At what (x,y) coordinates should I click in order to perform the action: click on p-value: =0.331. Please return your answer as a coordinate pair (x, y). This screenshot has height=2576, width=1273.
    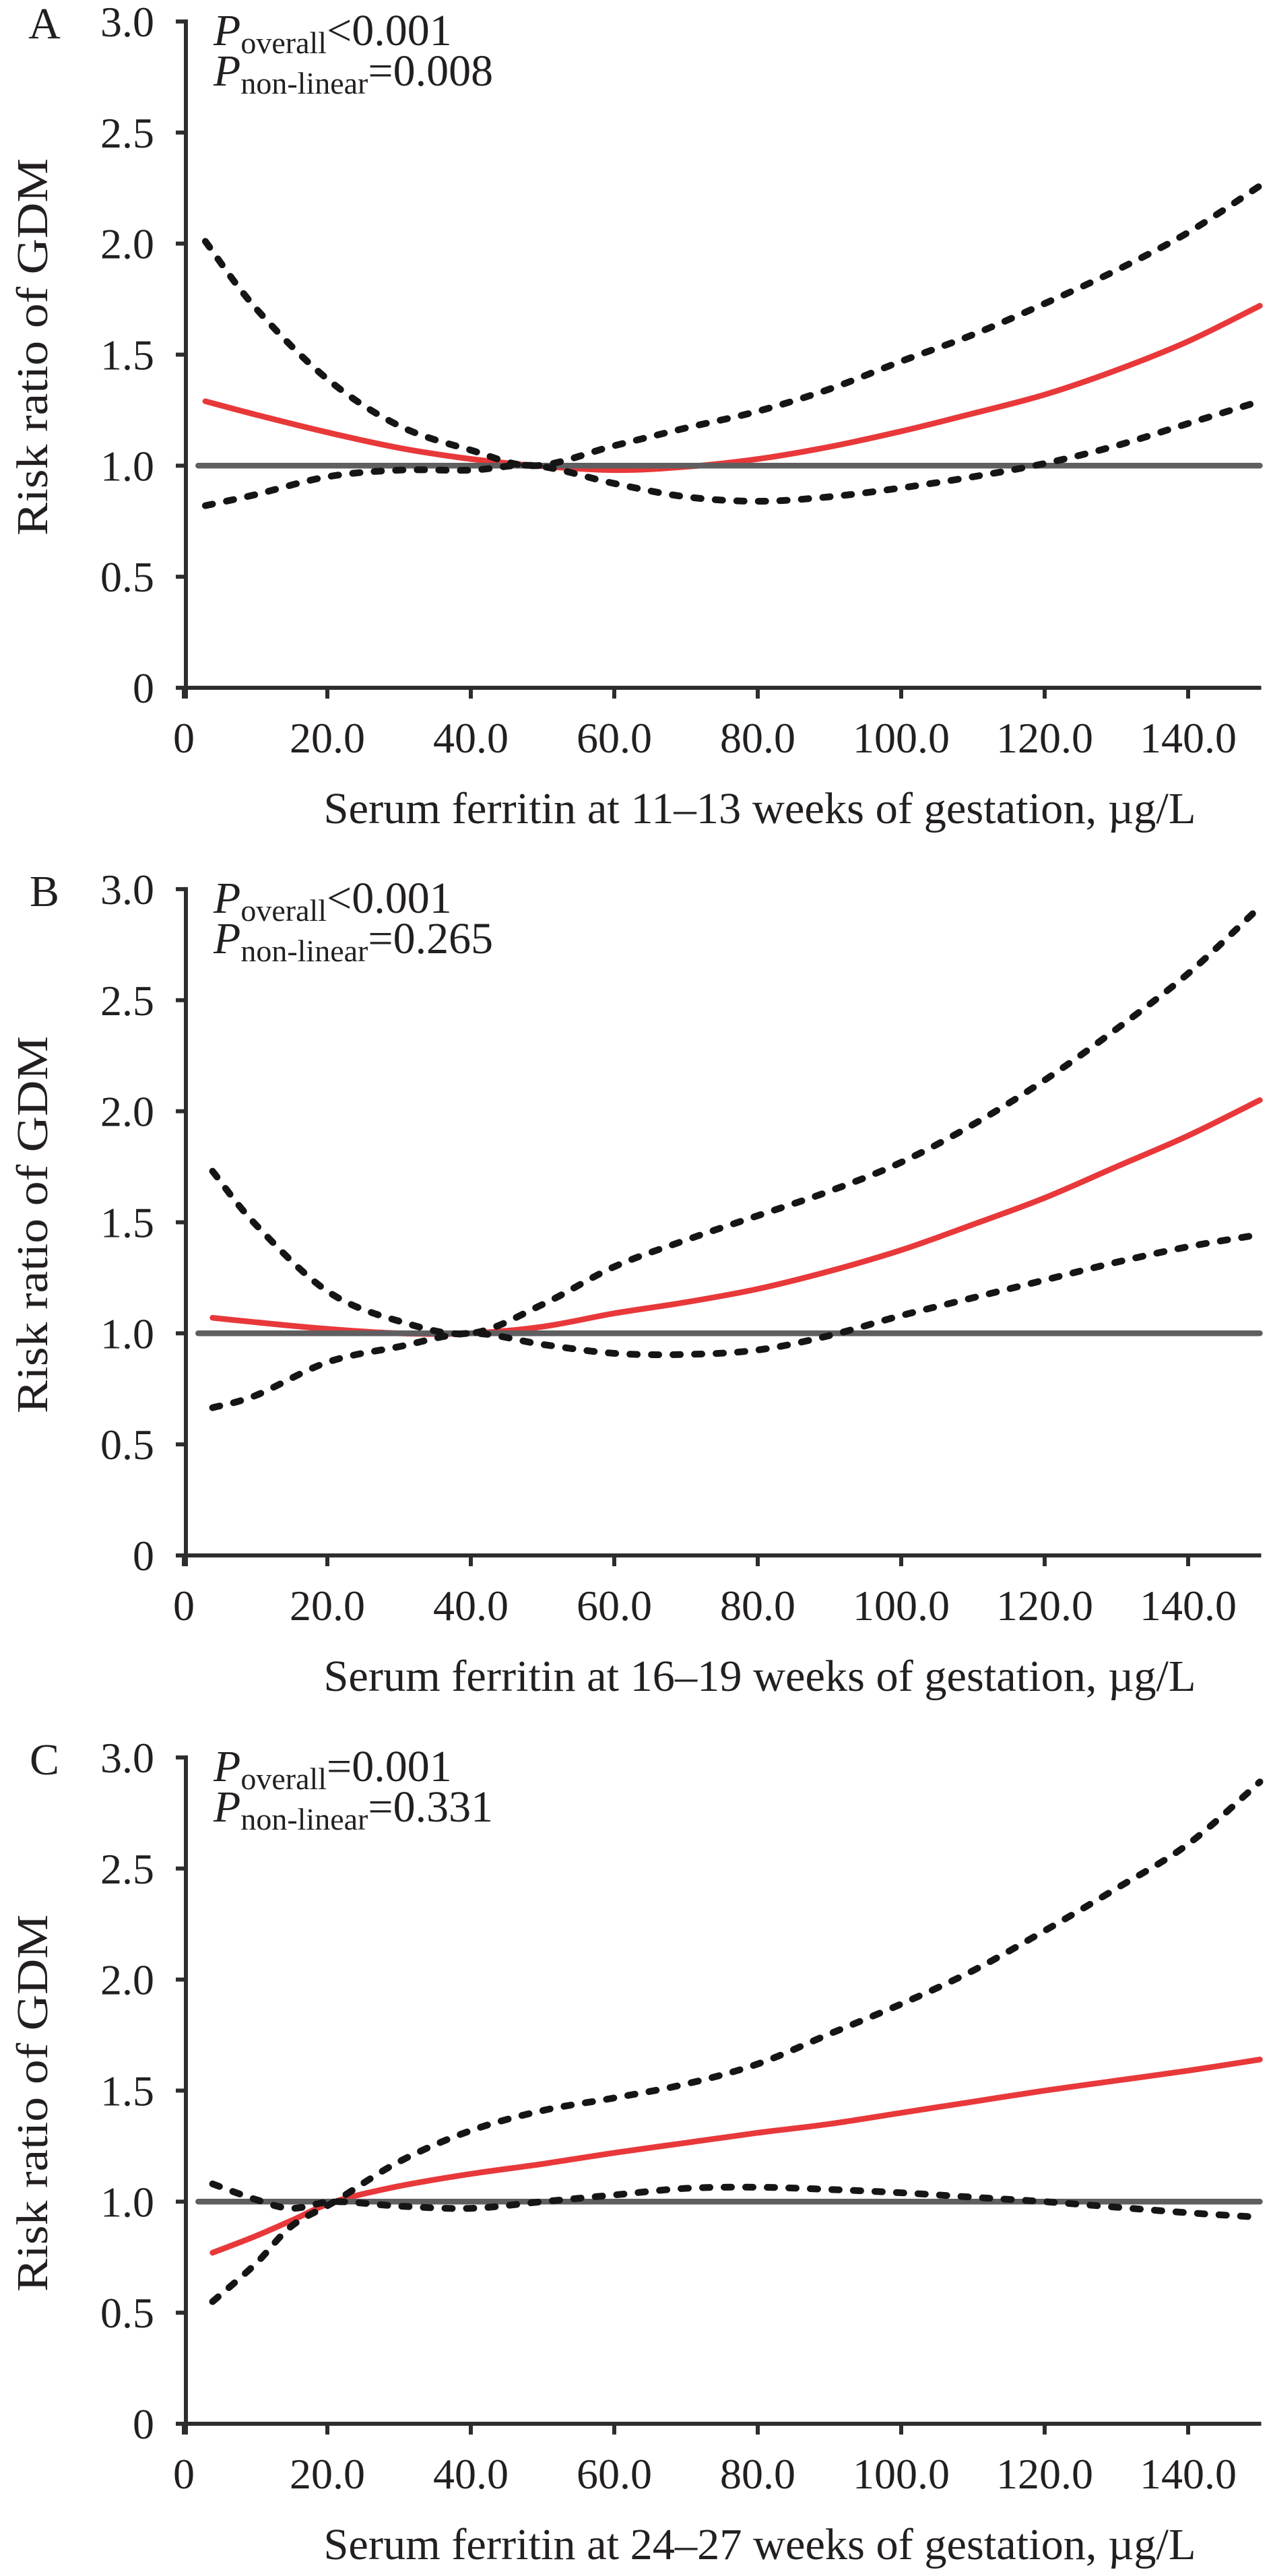
    Looking at the image, I should click on (430, 1807).